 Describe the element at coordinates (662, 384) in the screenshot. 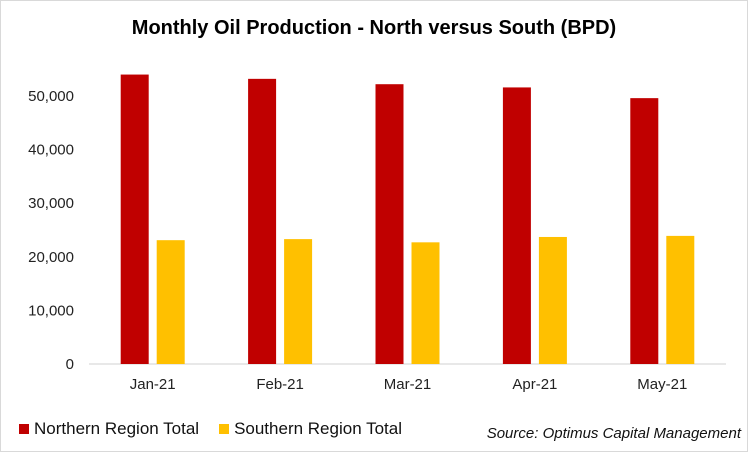

I see `x-tick-label: May-21` at that location.